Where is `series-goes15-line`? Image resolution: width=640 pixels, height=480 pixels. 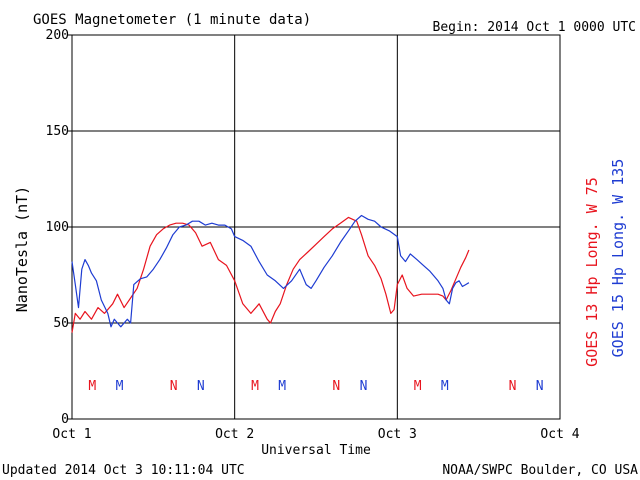
series-goes15-line is located at coordinates (270, 271).